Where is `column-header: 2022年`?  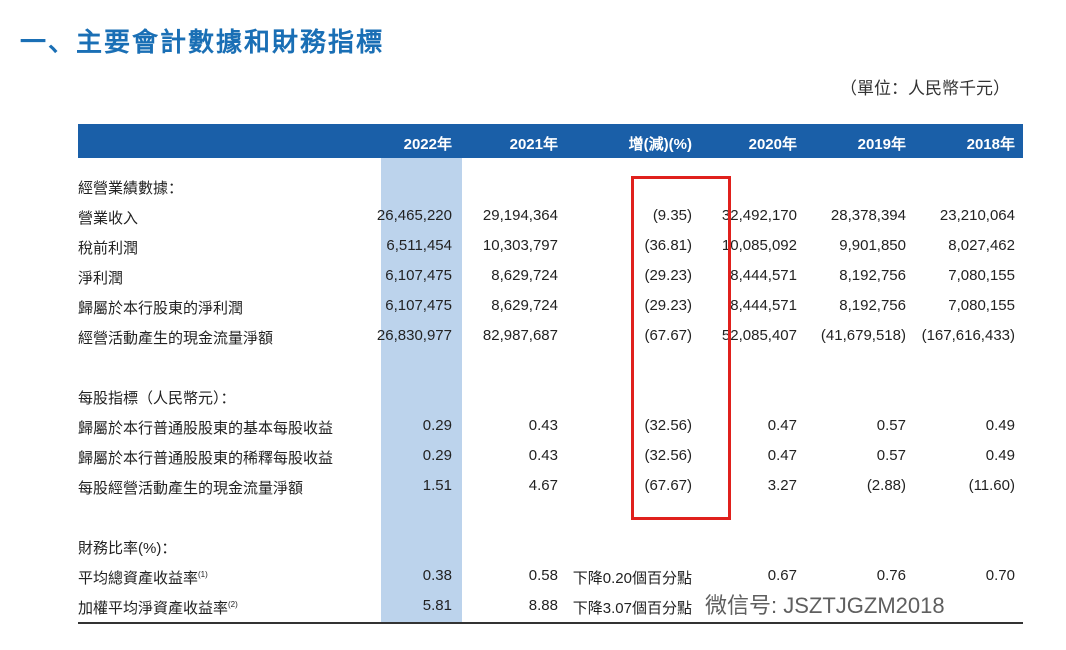
column-header: 2022年 is located at coordinates (427, 144).